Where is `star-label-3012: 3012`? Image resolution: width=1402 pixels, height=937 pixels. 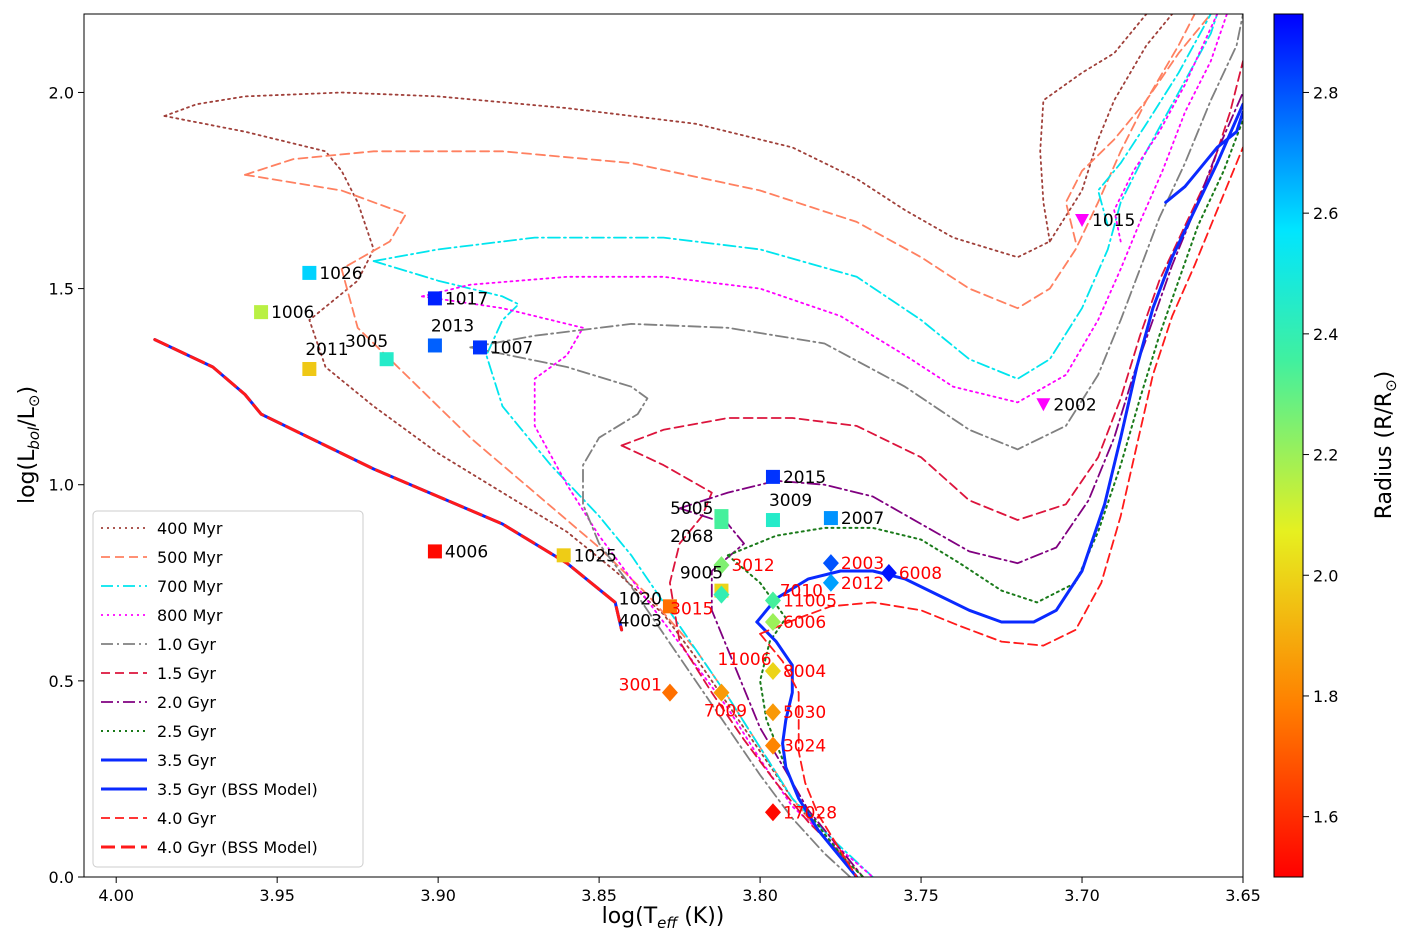 star-label-3012: 3012 is located at coordinates (752, 566).